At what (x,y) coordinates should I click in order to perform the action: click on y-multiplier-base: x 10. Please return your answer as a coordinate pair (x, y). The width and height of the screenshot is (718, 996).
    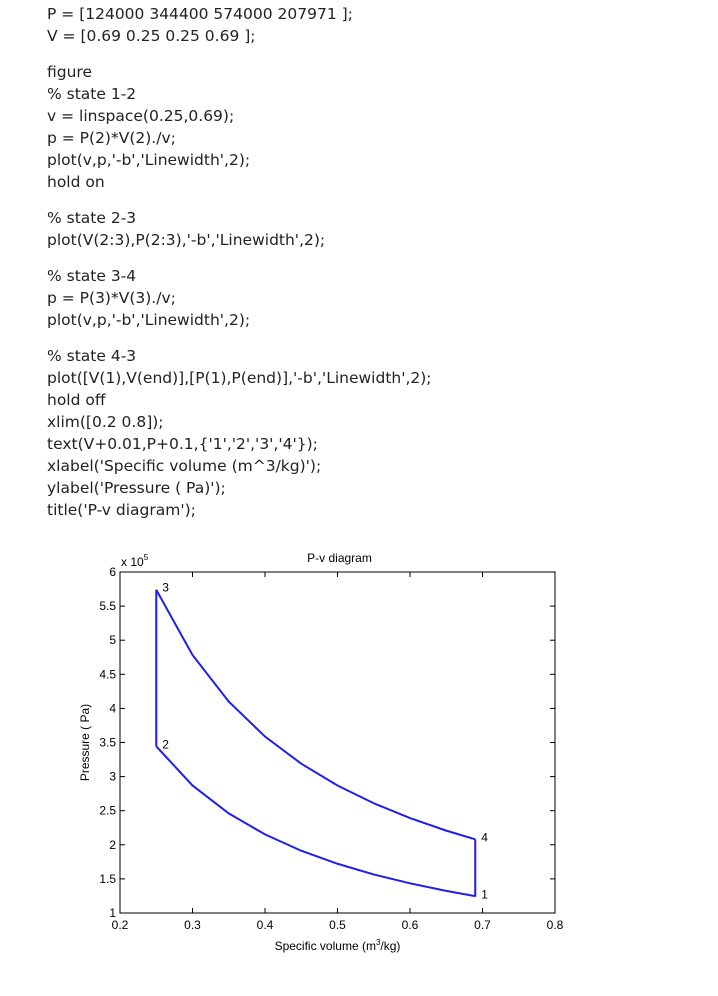
    Looking at the image, I should click on (132, 562).